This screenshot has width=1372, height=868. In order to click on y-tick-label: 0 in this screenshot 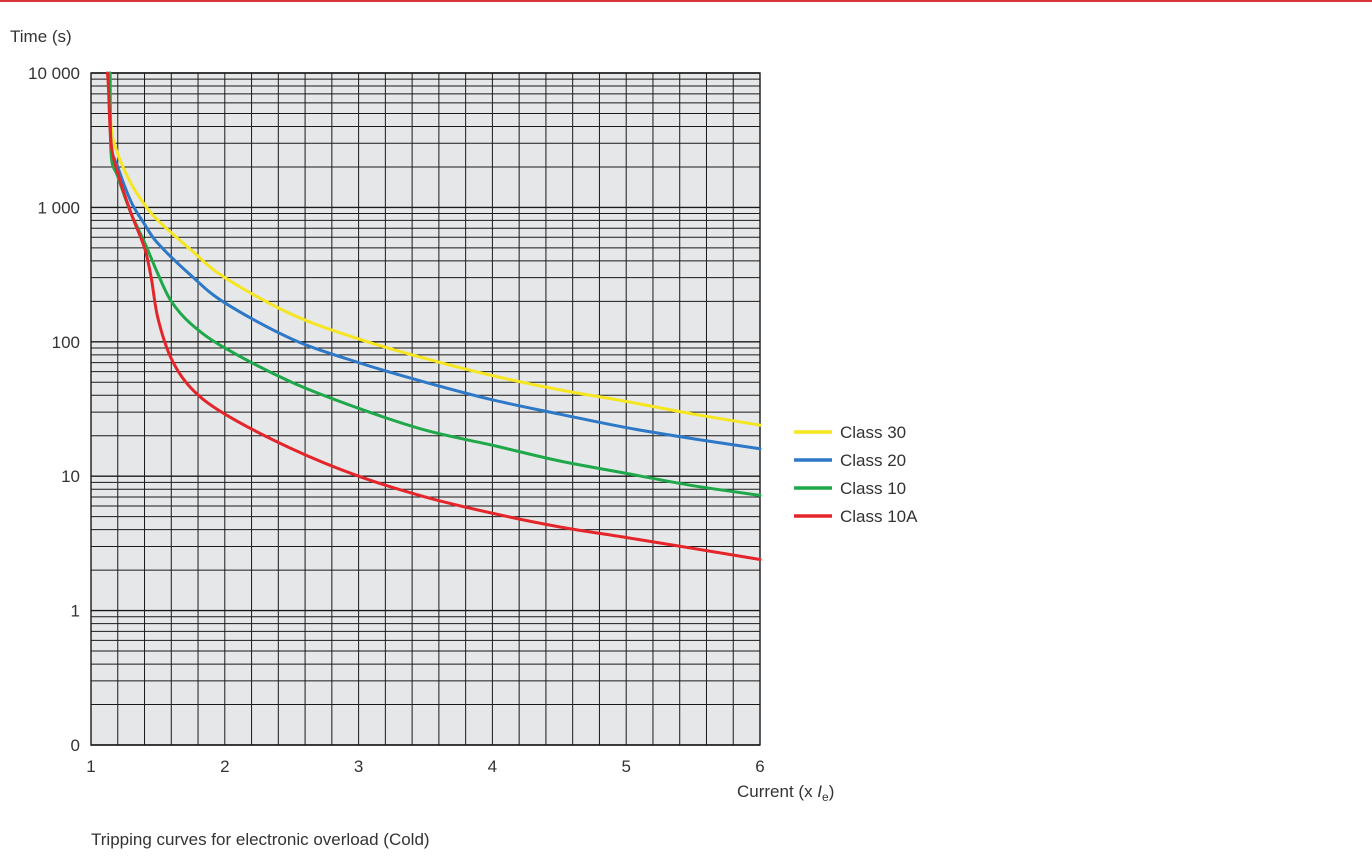, I will do `click(75, 745)`.